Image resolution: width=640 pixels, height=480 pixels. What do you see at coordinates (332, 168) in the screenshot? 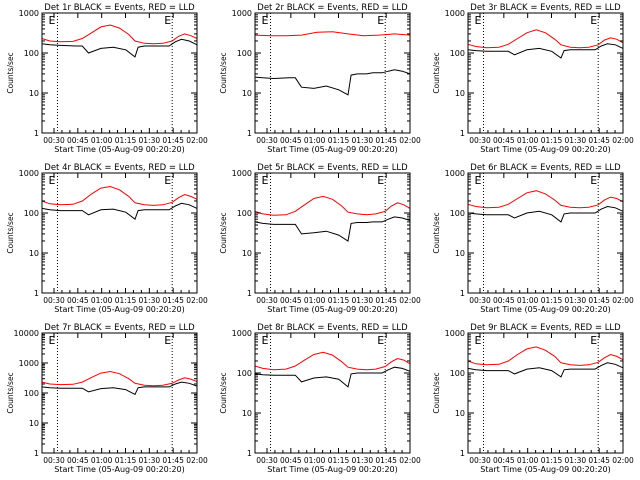
I see `panel-title: Det 5r BLACK = Events, RED = LLD` at bounding box center [332, 168].